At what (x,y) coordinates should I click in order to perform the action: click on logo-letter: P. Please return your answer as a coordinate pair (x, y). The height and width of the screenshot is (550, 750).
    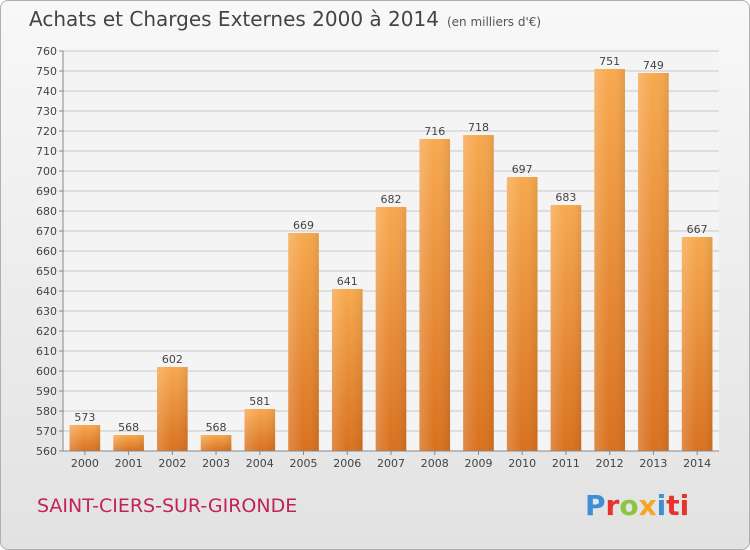
    Looking at the image, I should click on (595, 505).